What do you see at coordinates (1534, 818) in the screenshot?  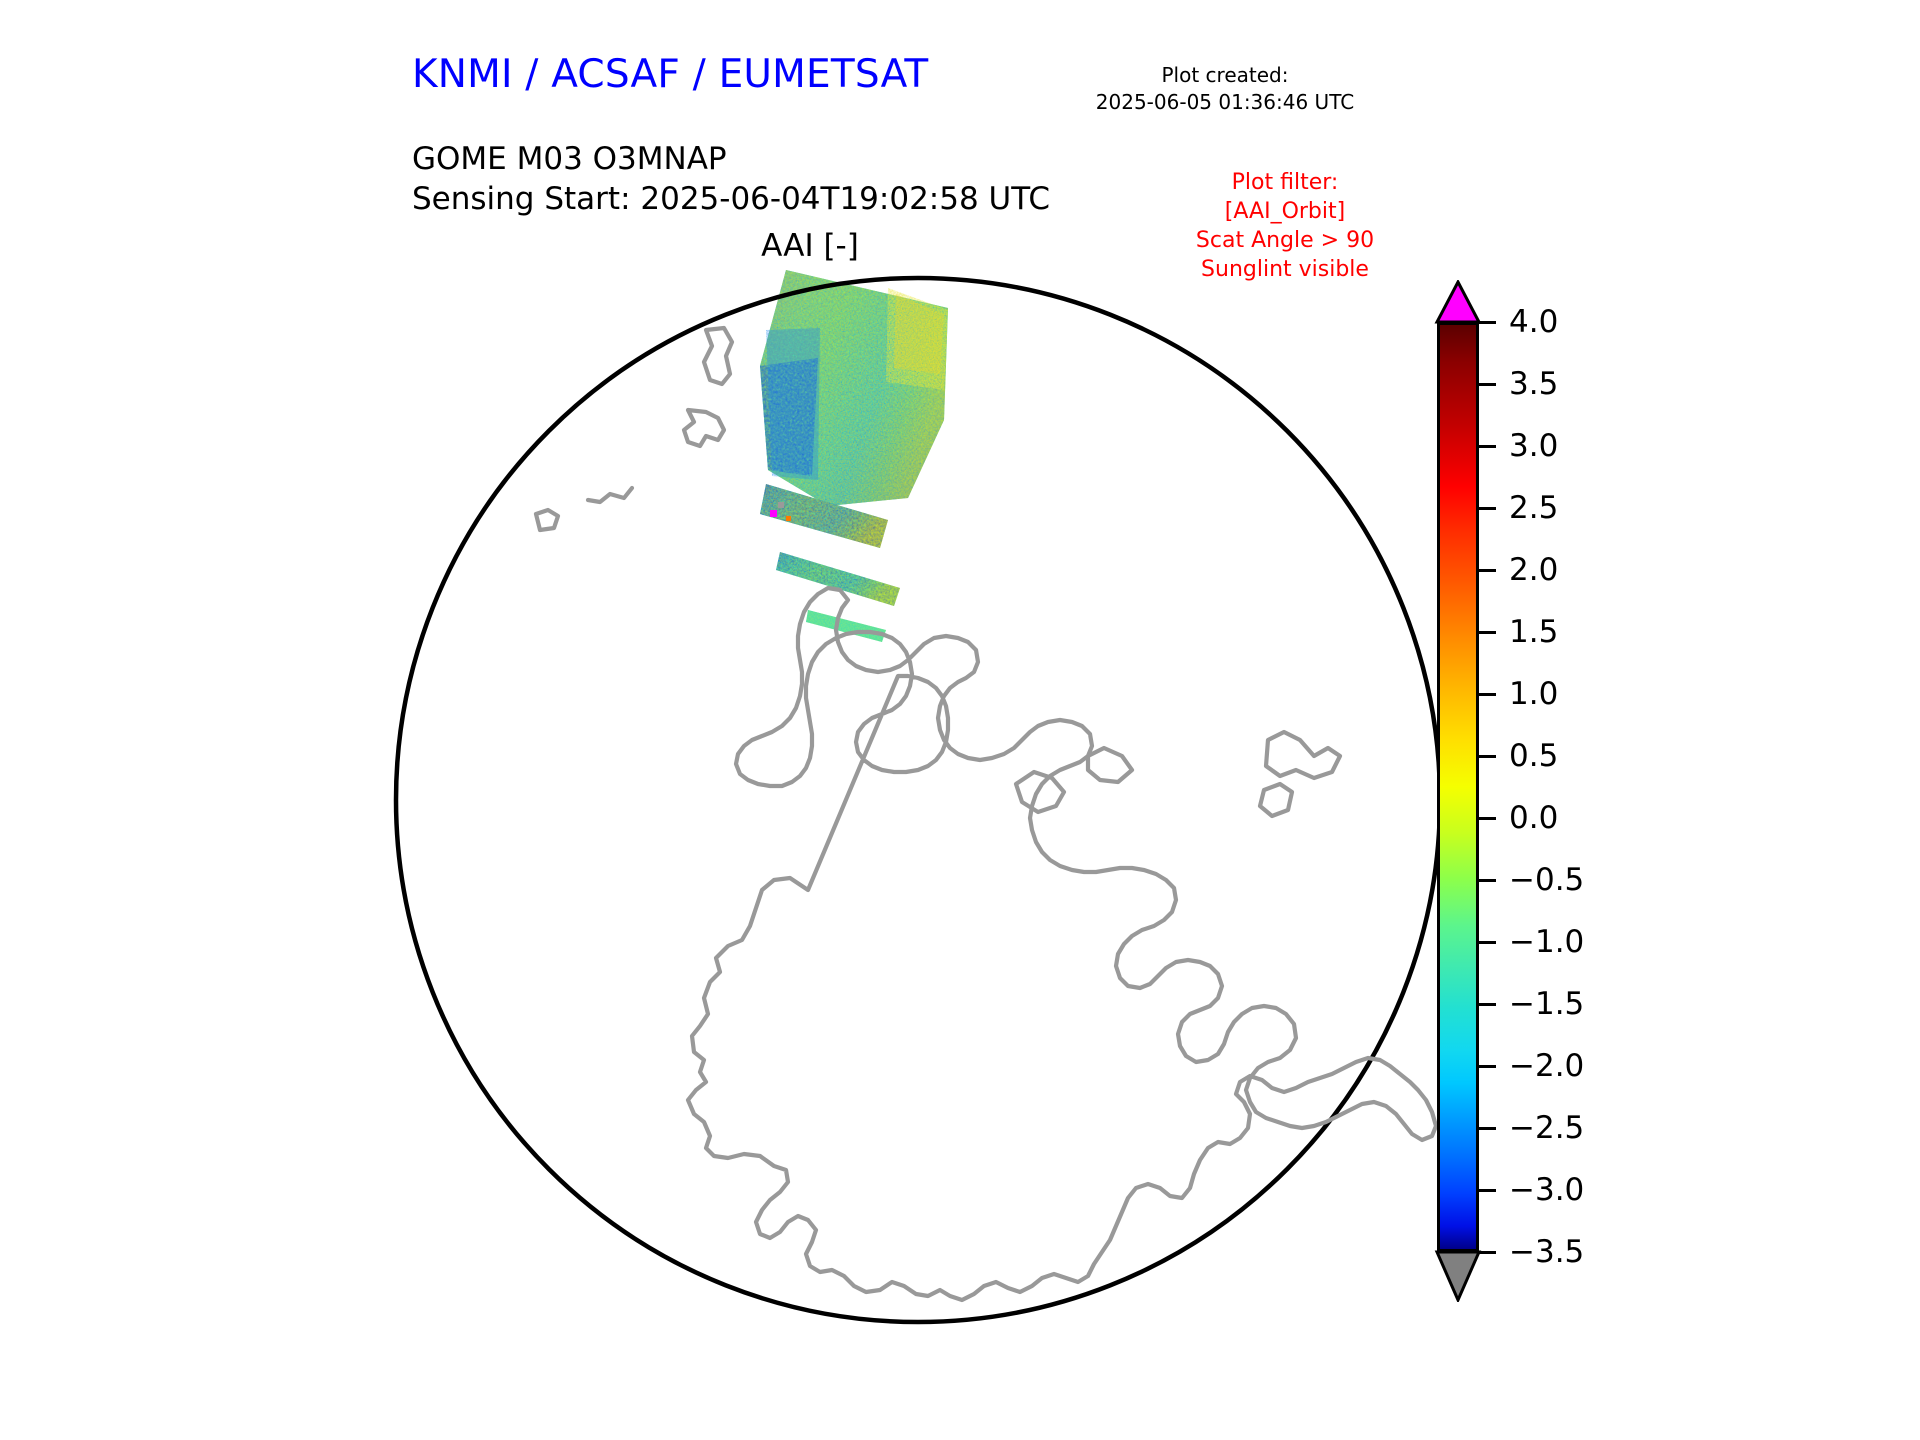 I see `colorbar-tick-label: 0.0` at bounding box center [1534, 818].